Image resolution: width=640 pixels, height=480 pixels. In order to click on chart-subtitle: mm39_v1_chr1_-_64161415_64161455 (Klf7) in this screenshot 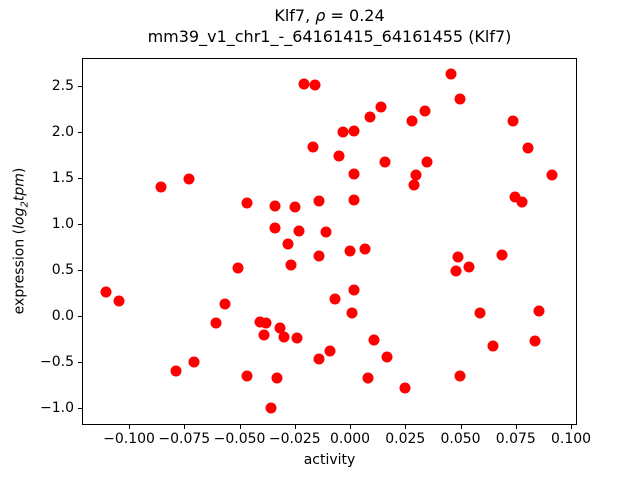, I will do `click(329, 36)`.